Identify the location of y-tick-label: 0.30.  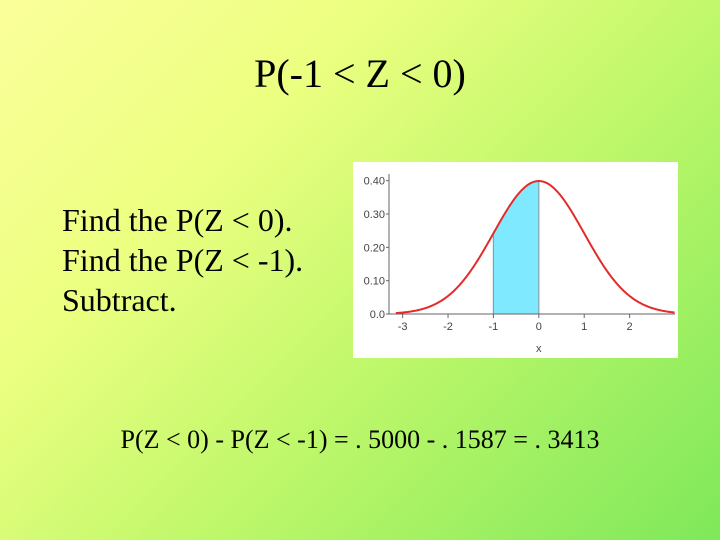
(374, 215).